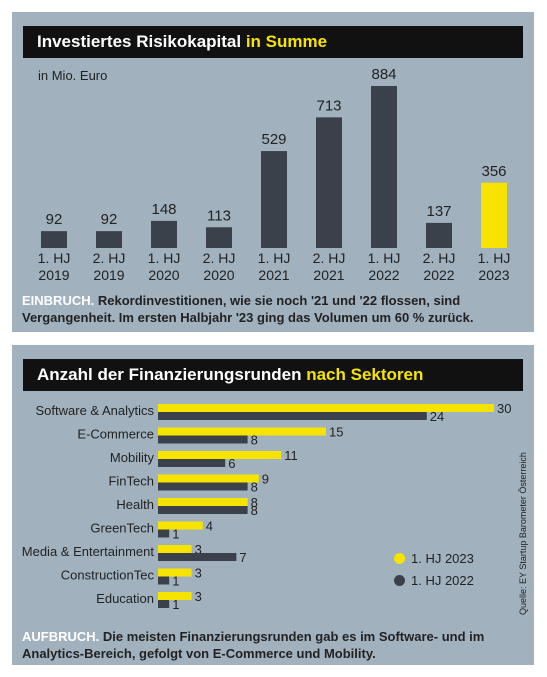 This screenshot has height=677, width=547. I want to click on category-label: Education, so click(125, 598).